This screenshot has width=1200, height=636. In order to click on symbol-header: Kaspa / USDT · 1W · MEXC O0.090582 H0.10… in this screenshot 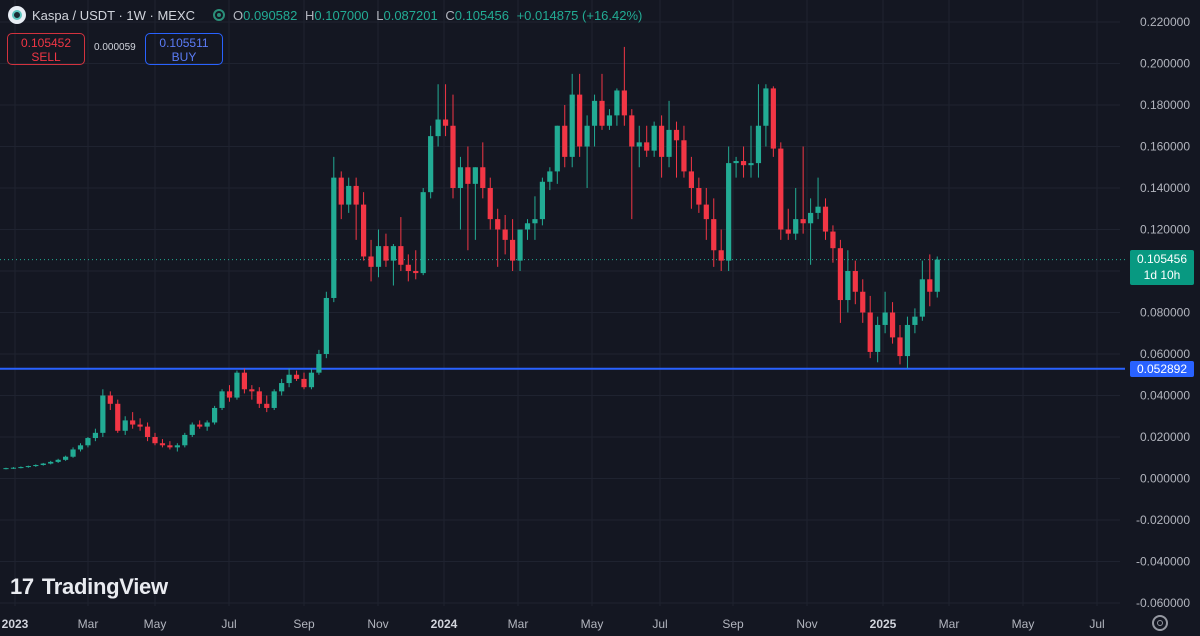, I will do `click(323, 15)`.